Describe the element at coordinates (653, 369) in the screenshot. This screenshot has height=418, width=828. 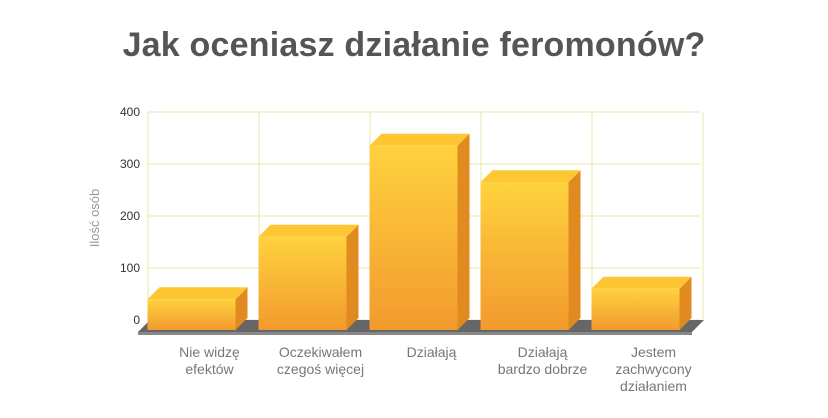
I see `x-category-label: Jestem zachwycony działaniem` at that location.